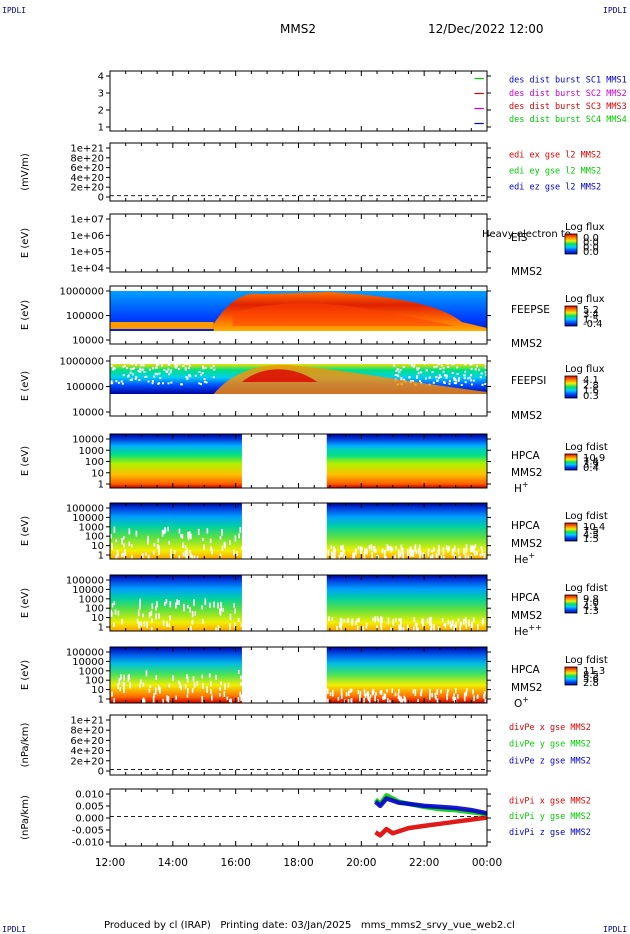  Describe the element at coordinates (101, 128) in the screenshot. I see `burst-tick-label: 1` at that location.